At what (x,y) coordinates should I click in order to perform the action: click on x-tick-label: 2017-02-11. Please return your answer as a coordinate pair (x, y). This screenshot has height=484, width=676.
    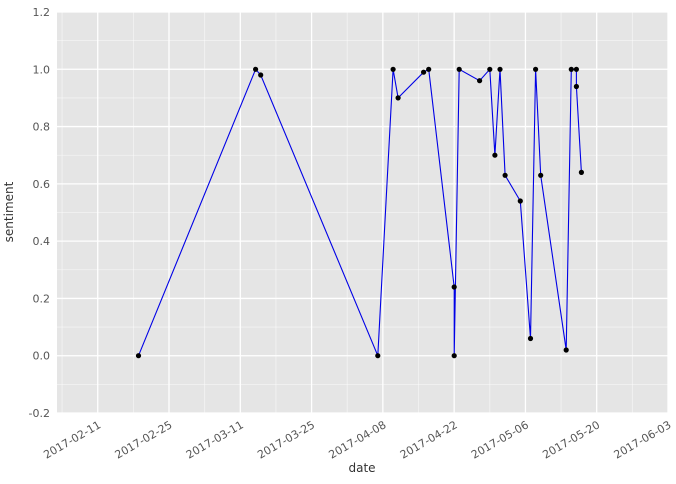
    Looking at the image, I should click on (72, 439).